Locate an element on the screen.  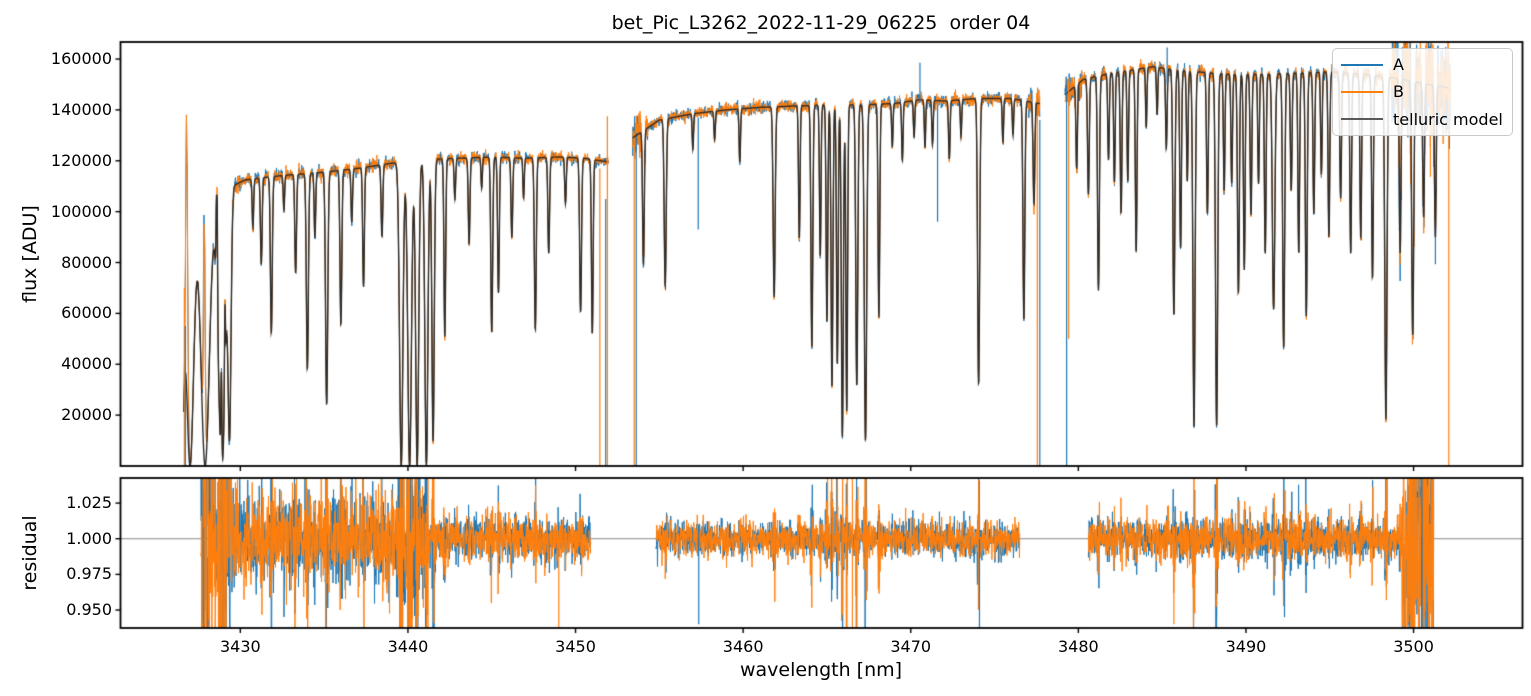
chart-title: bet_Pic_L3262_2022-11-29_06225 order 04 is located at coordinates (821, 23).